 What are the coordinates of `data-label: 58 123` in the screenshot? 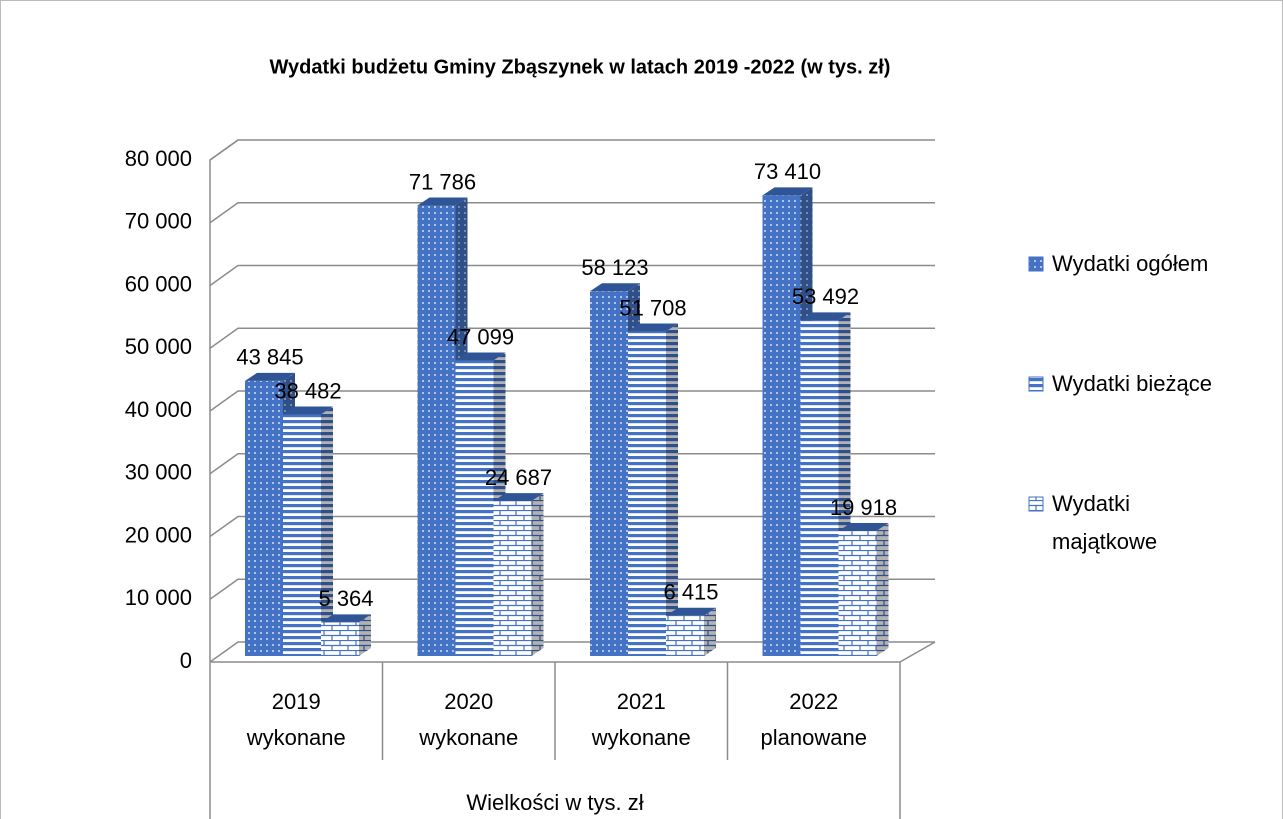 It's located at (614, 267).